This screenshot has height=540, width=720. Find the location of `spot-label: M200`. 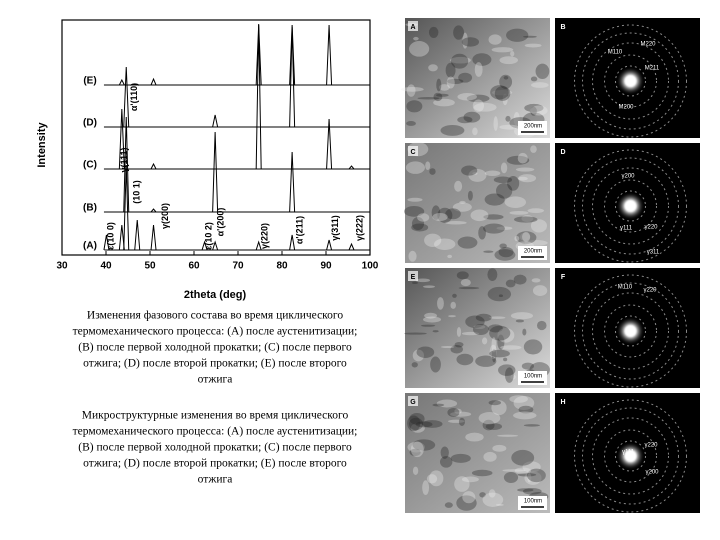

spot-label: M200 is located at coordinates (626, 108).